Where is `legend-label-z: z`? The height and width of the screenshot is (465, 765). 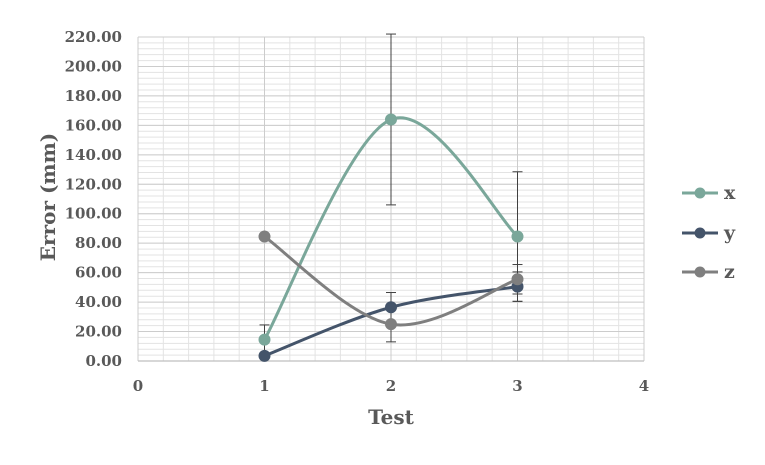
legend-label-z: z is located at coordinates (729, 272).